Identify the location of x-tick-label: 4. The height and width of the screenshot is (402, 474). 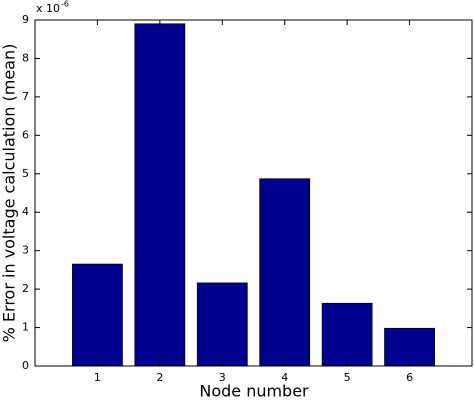
(284, 377).